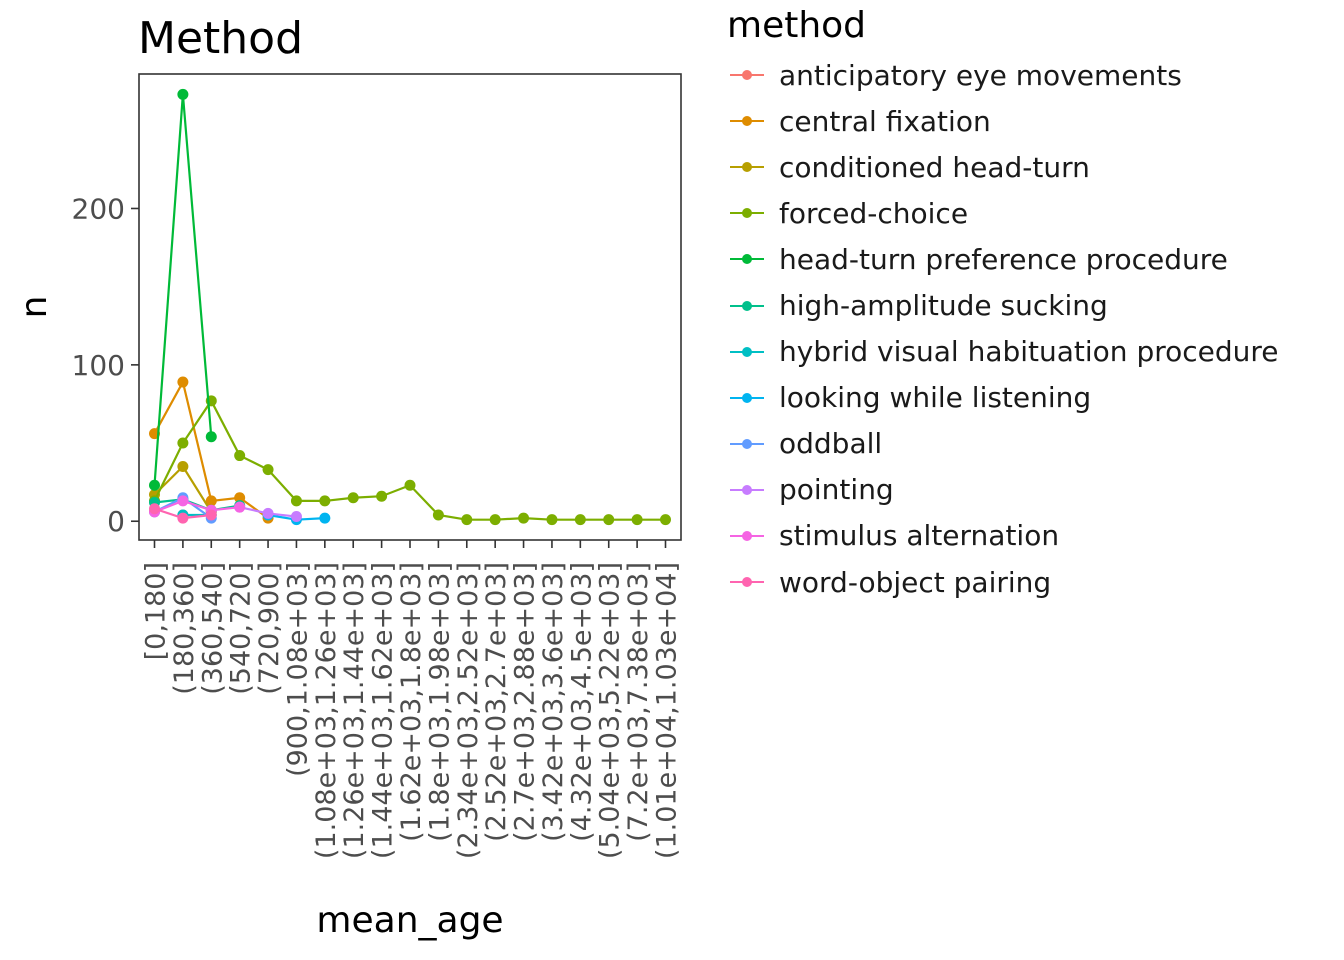 Image resolution: width=1344 pixels, height=960 pixels. I want to click on y-axis: 0 100 200, so click(105, 365).